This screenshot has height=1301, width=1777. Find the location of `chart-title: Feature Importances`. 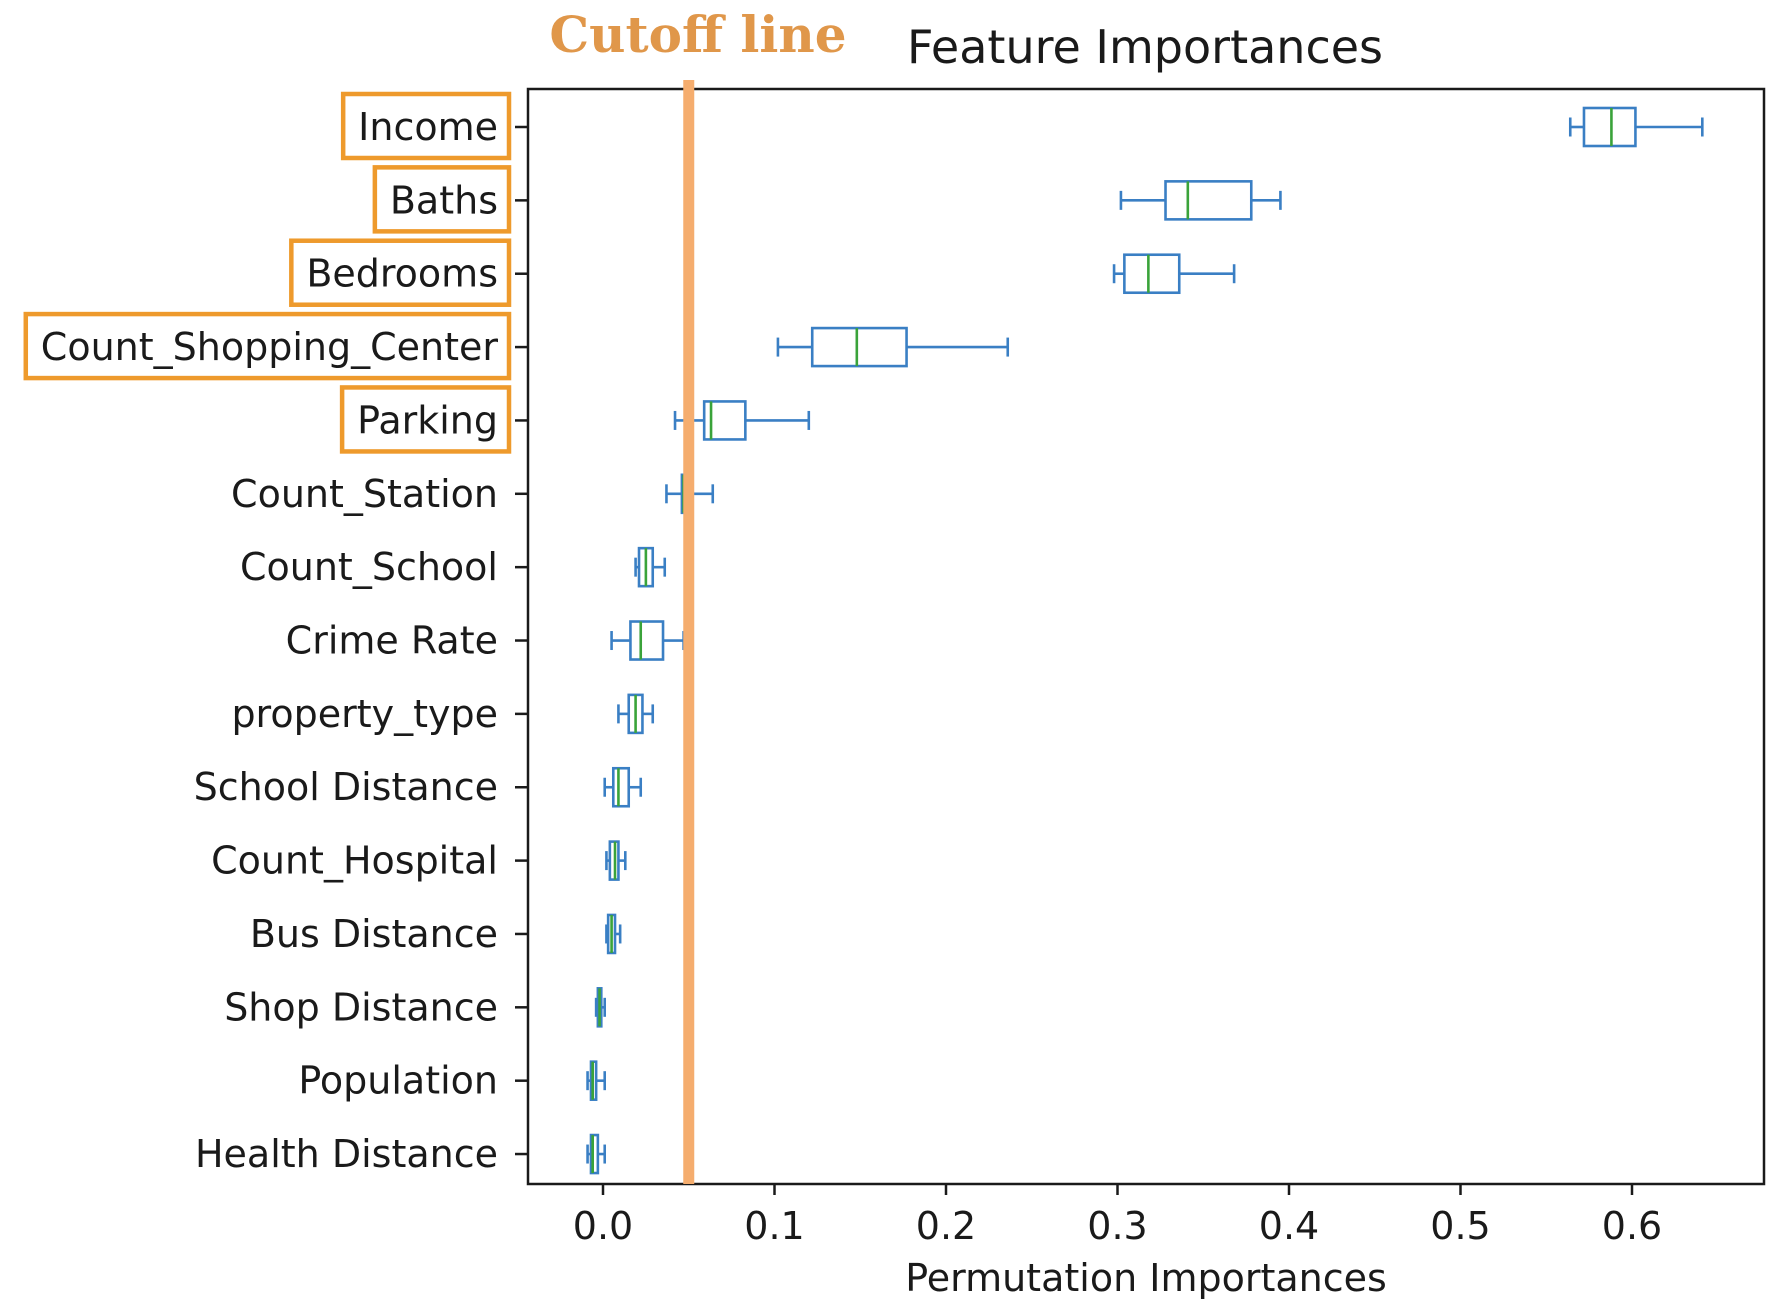

chart-title: Feature Importances is located at coordinates (1145, 47).